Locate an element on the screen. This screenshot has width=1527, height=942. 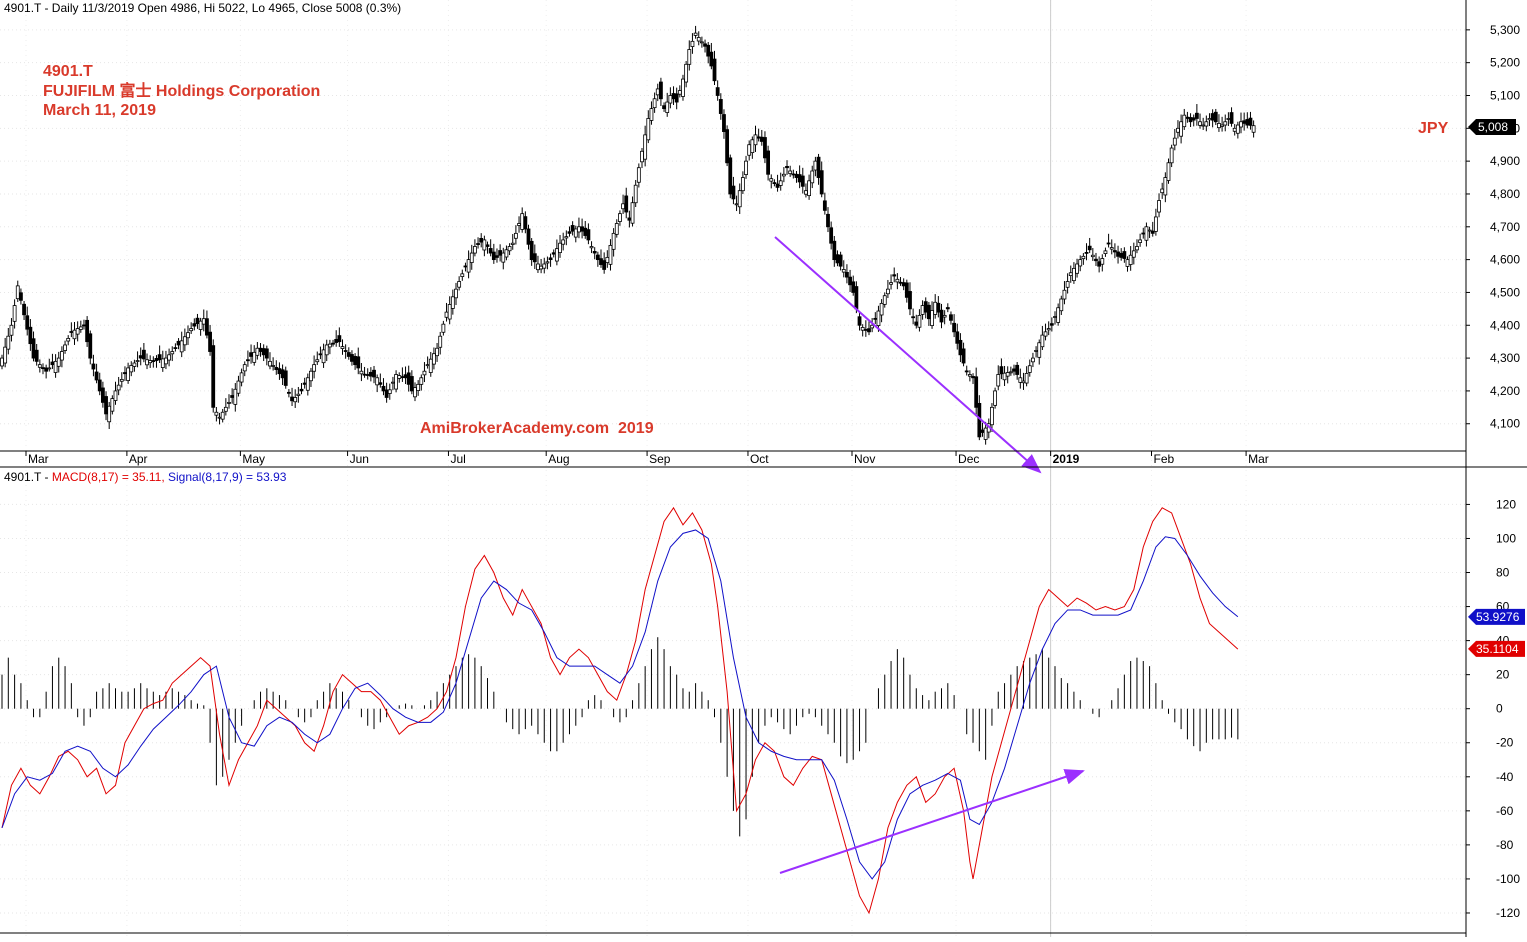
price-y-tick-label: 4,200 is located at coordinates (1505, 391).